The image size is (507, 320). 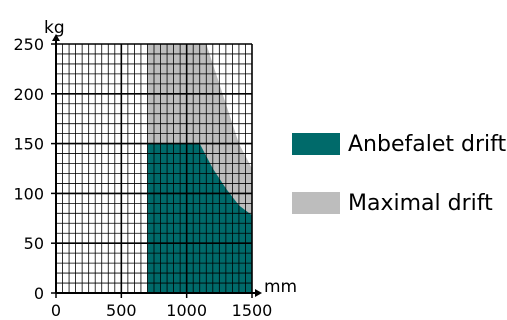 What do you see at coordinates (28, 193) in the screenshot?
I see `y-tick-label: 100` at bounding box center [28, 193].